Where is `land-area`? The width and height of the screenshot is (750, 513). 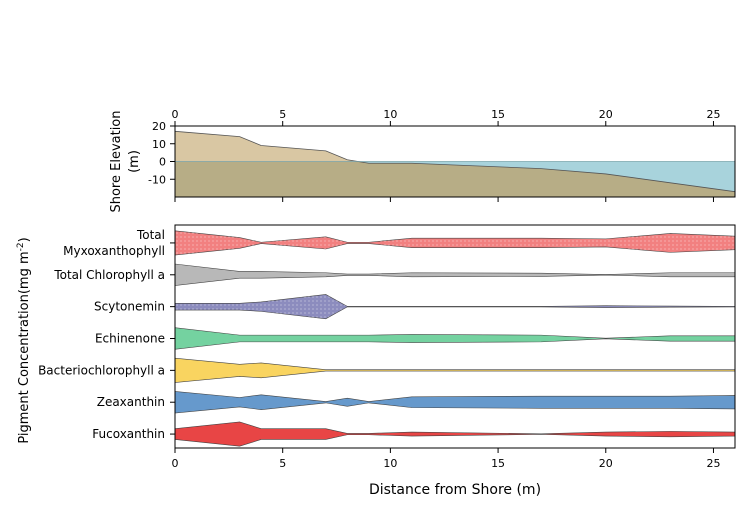 land-area is located at coordinates (267, 146).